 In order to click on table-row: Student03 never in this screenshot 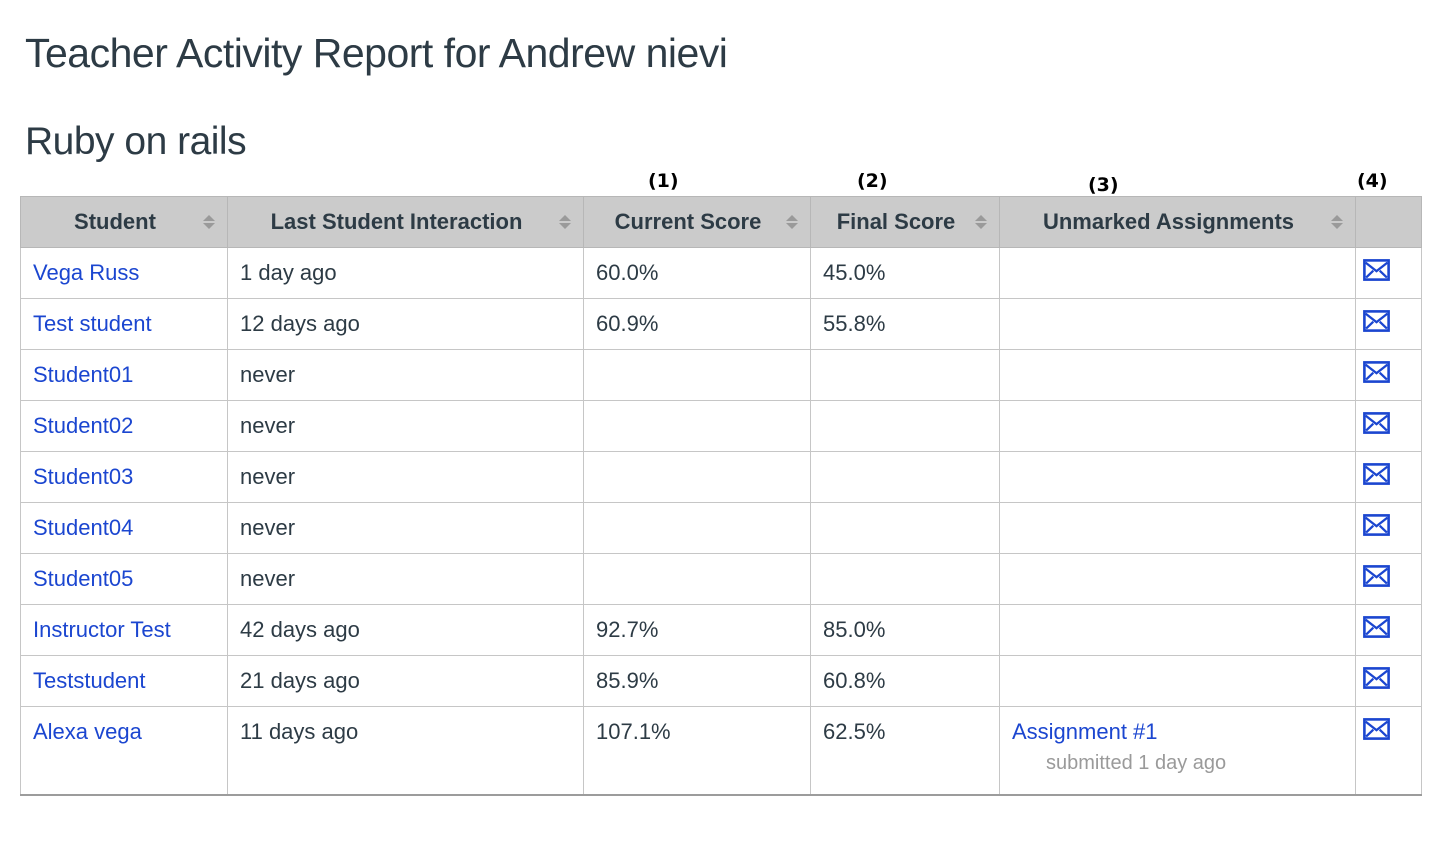, I will do `click(721, 477)`.